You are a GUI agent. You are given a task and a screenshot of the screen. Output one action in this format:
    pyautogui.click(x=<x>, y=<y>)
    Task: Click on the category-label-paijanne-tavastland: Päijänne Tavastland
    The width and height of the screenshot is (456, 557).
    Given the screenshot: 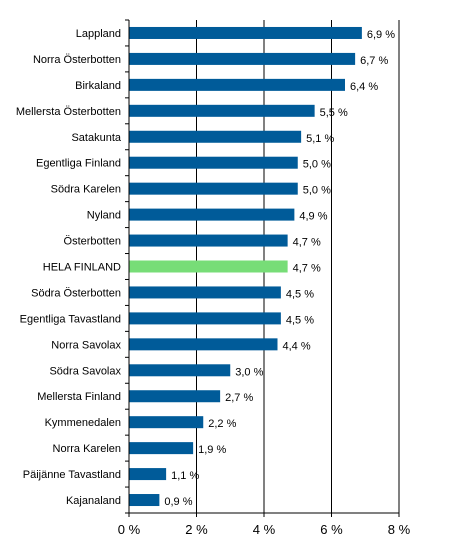 What is the action you would take?
    pyautogui.click(x=72, y=475)
    